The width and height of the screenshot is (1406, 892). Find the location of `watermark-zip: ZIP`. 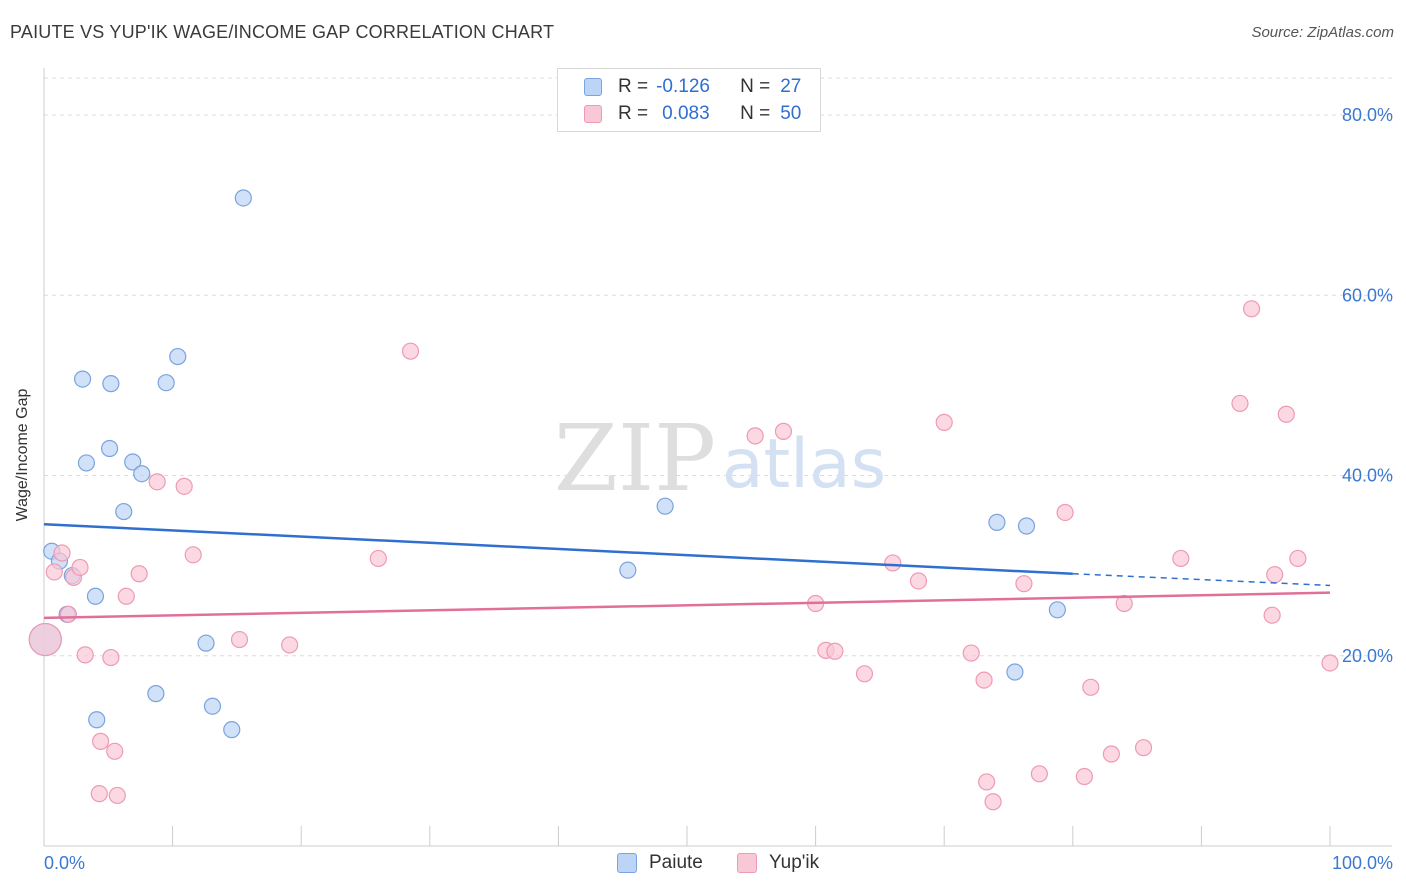

watermark-zip: ZIP is located at coordinates (635, 458).